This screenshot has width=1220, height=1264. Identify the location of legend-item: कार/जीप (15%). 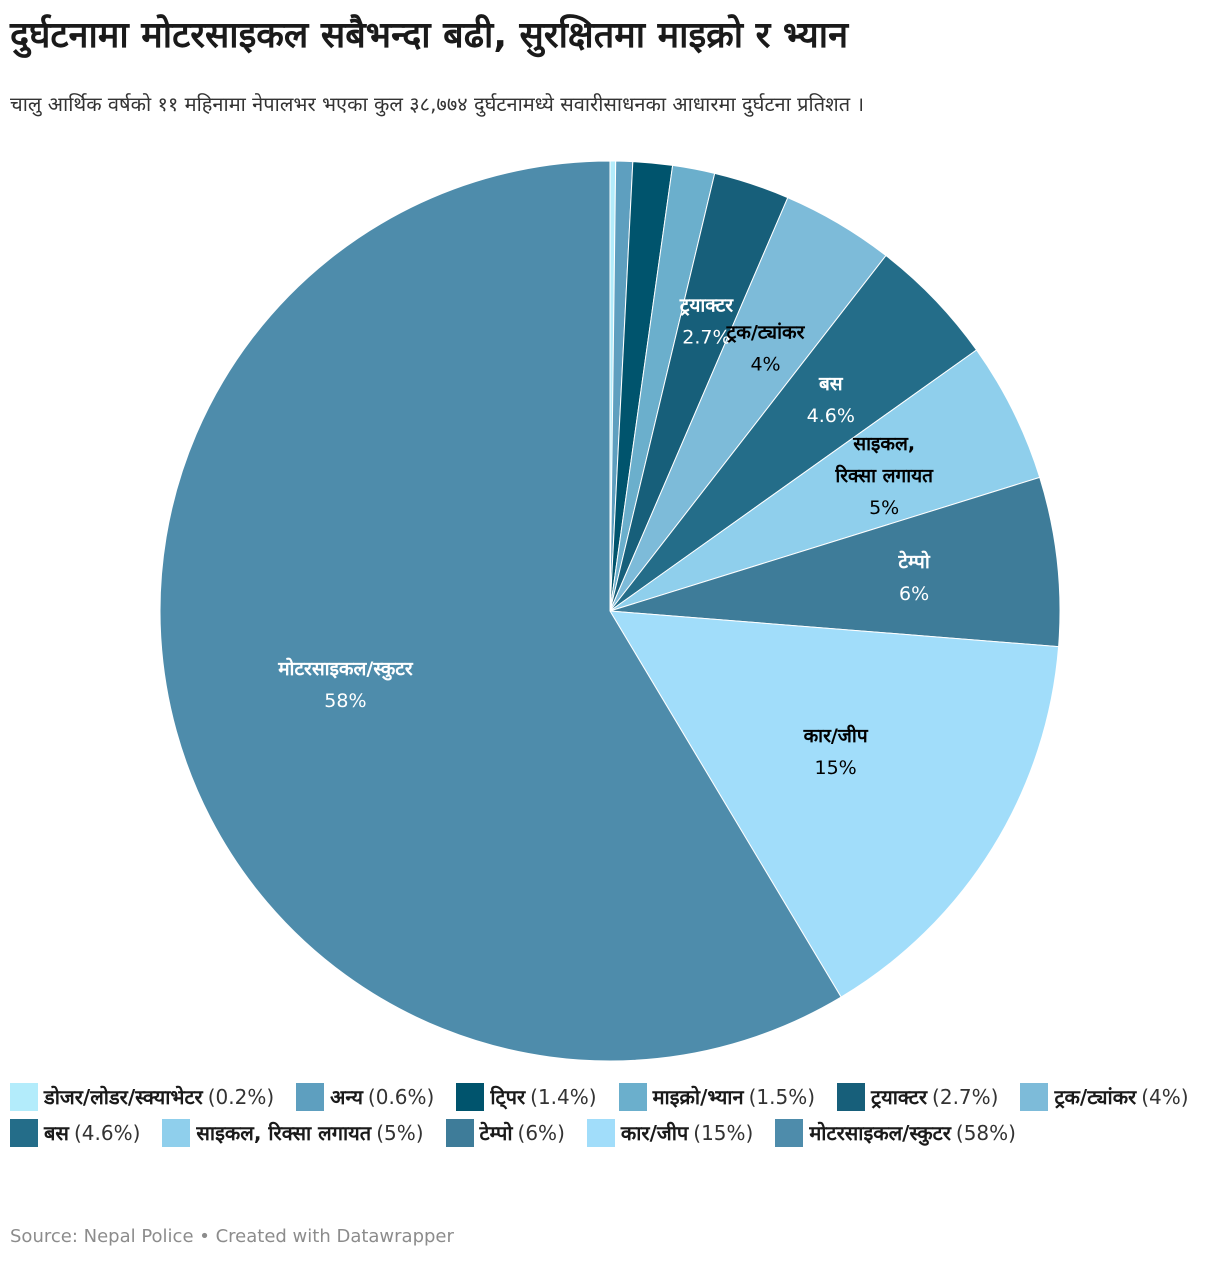
(670, 1133).